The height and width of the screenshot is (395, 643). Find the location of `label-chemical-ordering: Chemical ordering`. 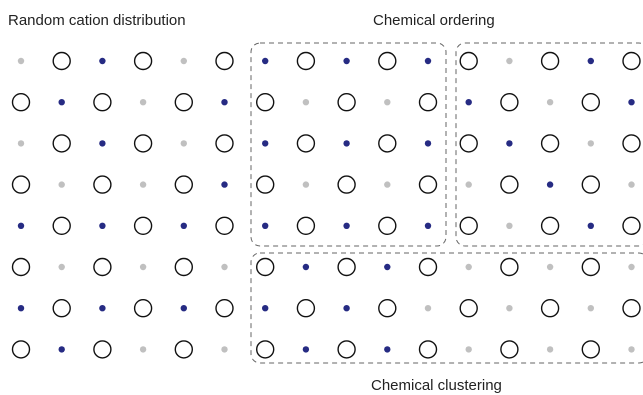

label-chemical-ordering: Chemical ordering is located at coordinates (434, 20).